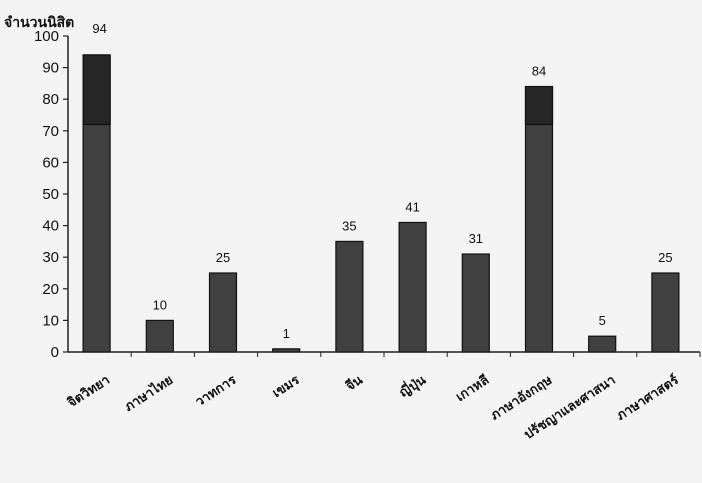  Describe the element at coordinates (476, 238) in the screenshot. I see `data-label: 31` at that location.